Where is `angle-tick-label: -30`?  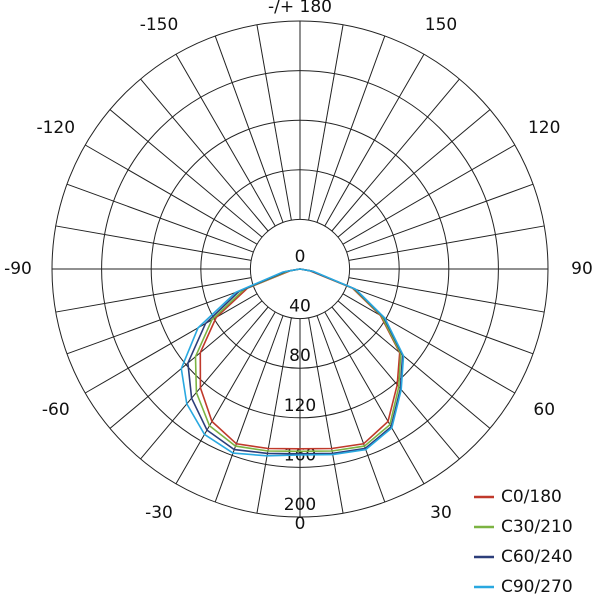 angle-tick-label: -30 is located at coordinates (159, 513).